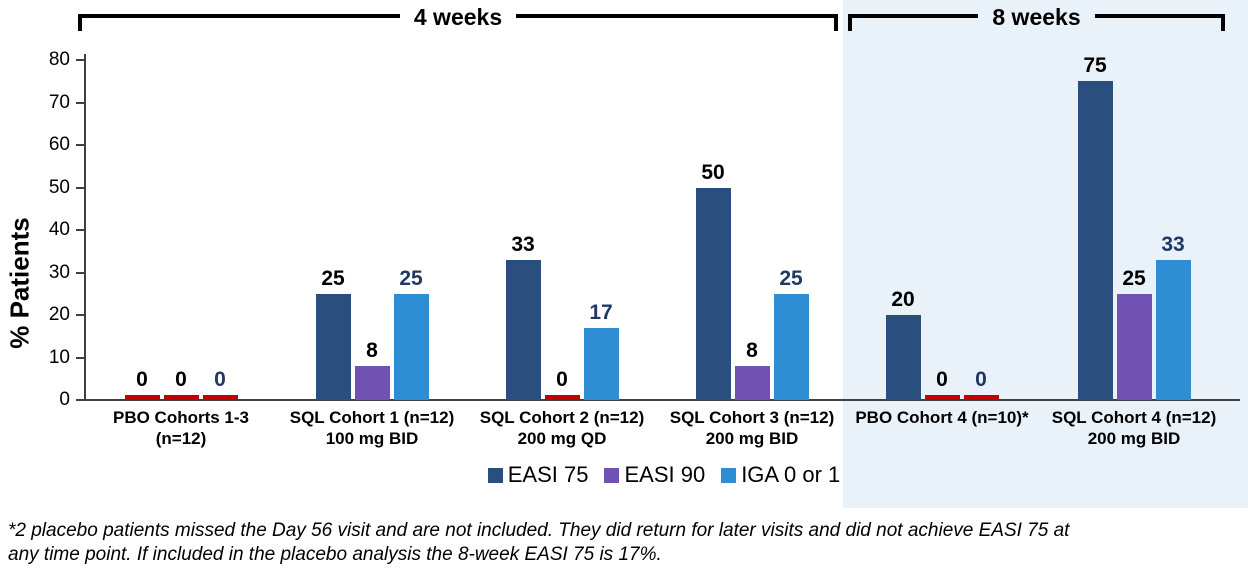 The image size is (1248, 571). Describe the element at coordinates (662, 400) in the screenshot. I see `x-axis-line` at that location.